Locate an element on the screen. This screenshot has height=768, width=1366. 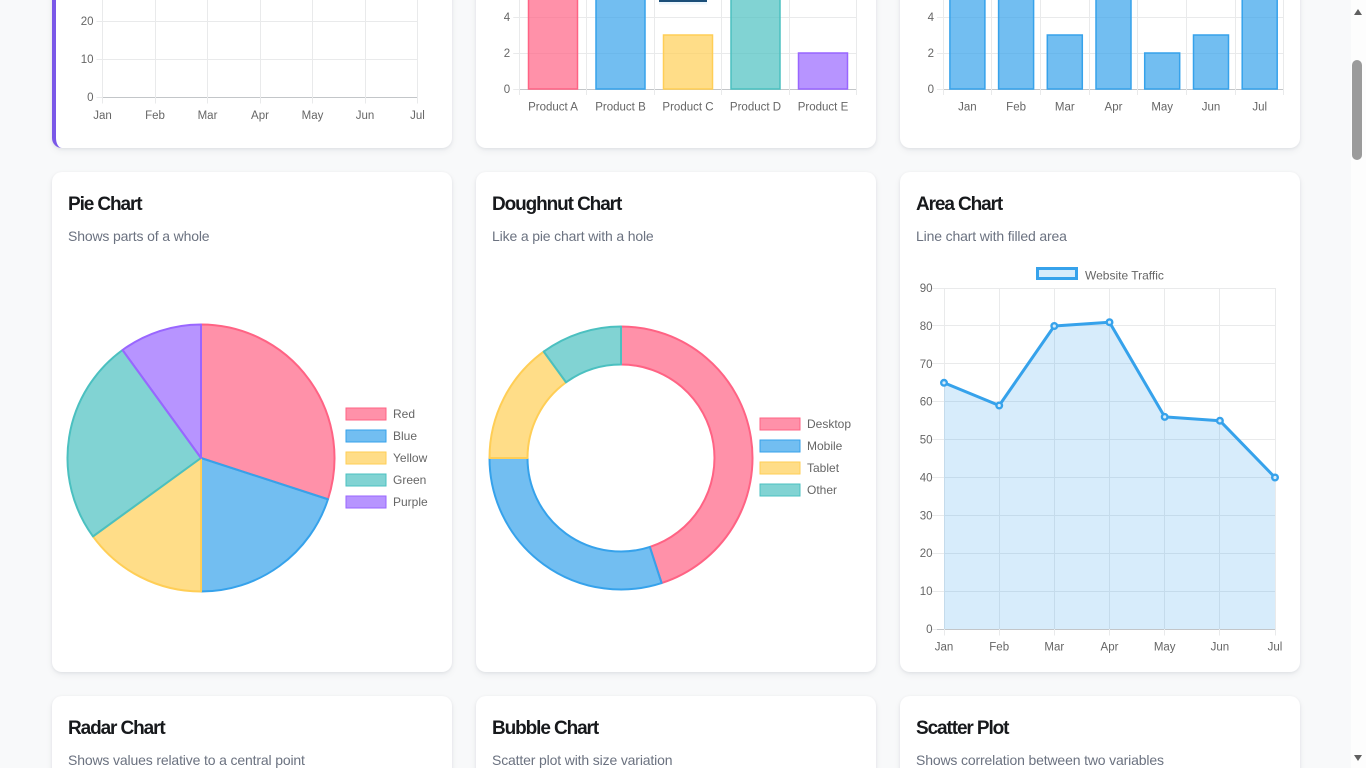
svg-text: Mobile is located at coordinates (825, 446).